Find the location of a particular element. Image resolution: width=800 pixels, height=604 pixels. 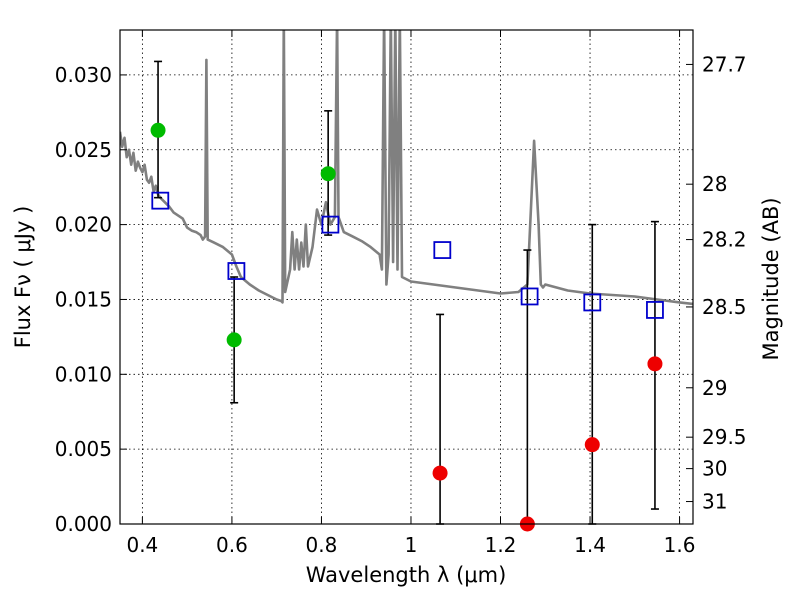

x-axis-title: Wavelength λ (μm) is located at coordinates (406, 575).